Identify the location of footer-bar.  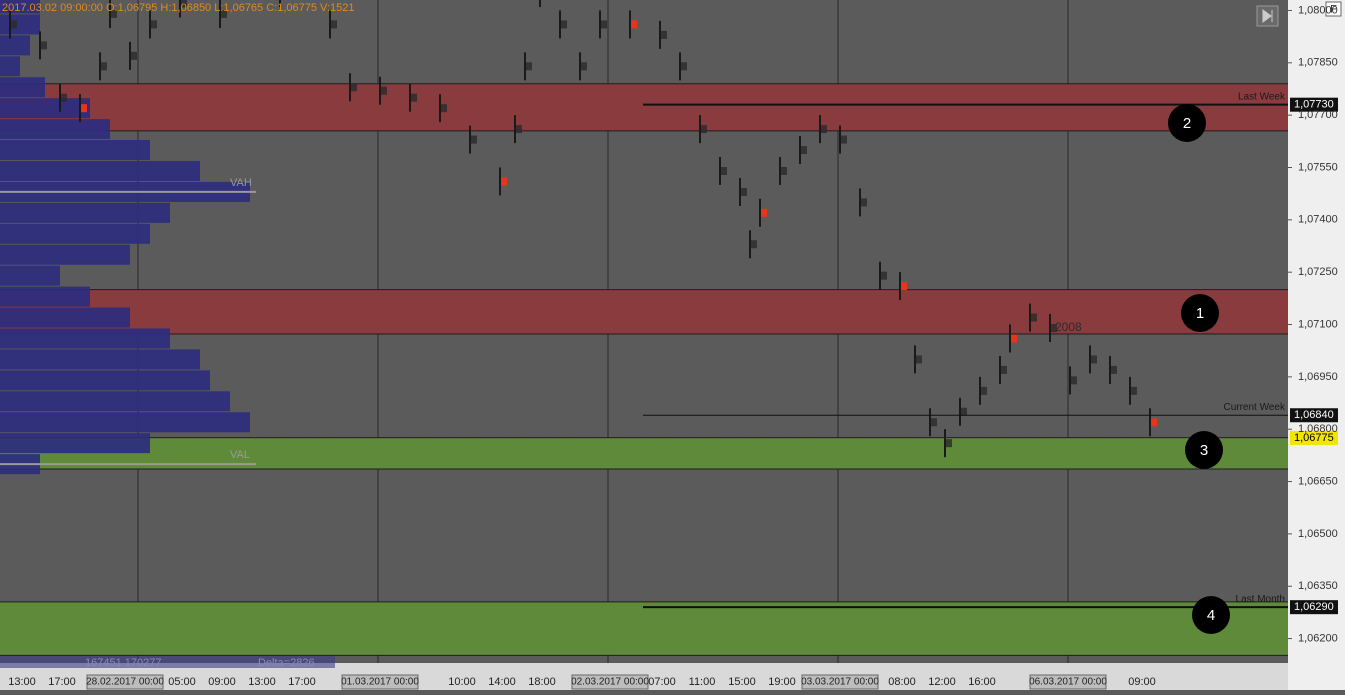
(167, 662).